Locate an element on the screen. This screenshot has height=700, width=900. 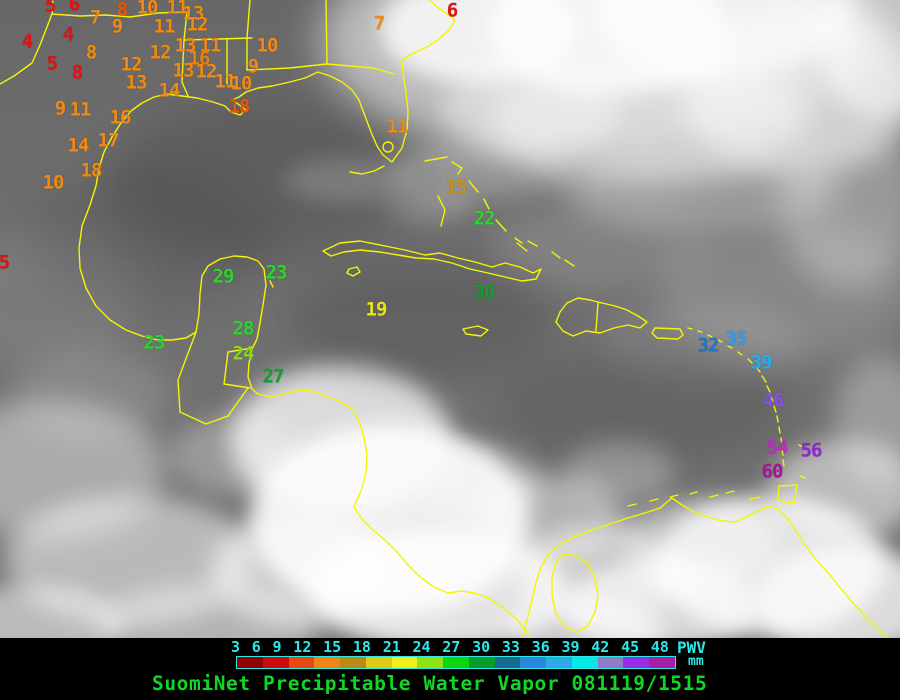
colorbar-tick-label: 36 is located at coordinates (540, 647).